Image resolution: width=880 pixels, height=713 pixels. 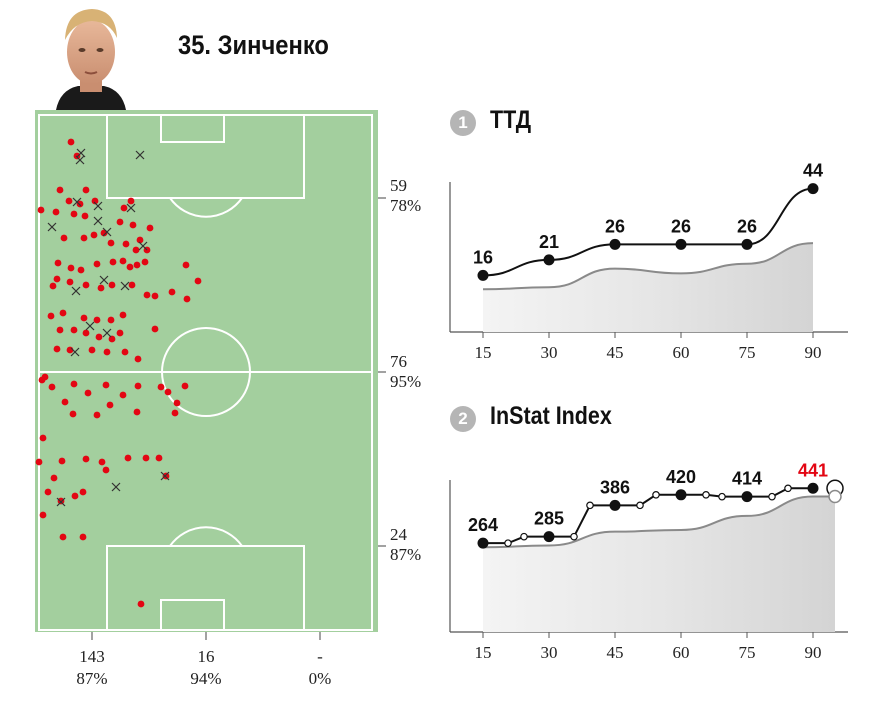 I want to click on zone-pct: 78%, so click(x=406, y=205).